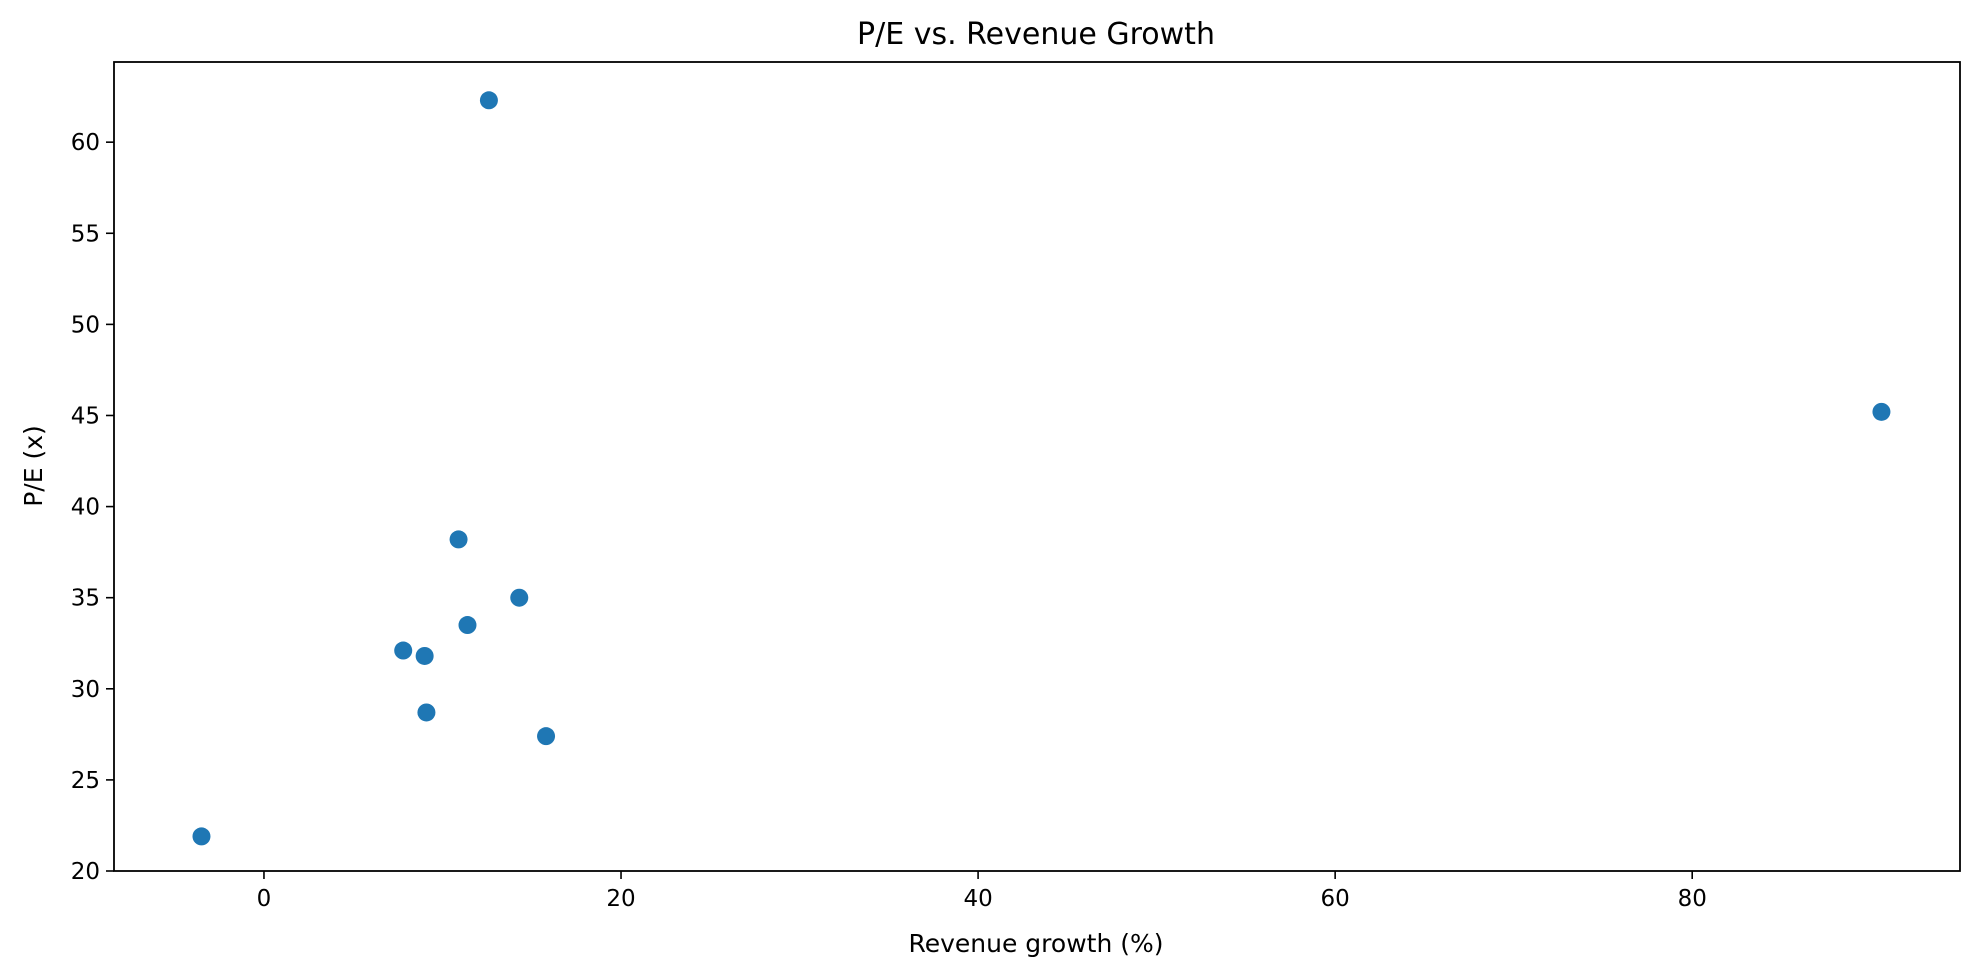 Image resolution: width=1979 pixels, height=980 pixels. What do you see at coordinates (85, 234) in the screenshot?
I see `y-tick-label: 55` at bounding box center [85, 234].